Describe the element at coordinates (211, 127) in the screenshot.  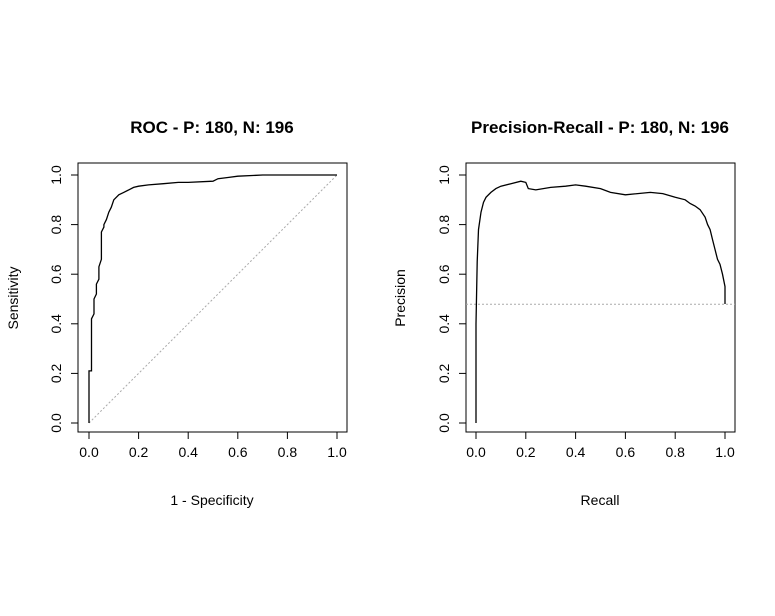
I see `roc-title: ROC - P: 180, N: 196` at that location.